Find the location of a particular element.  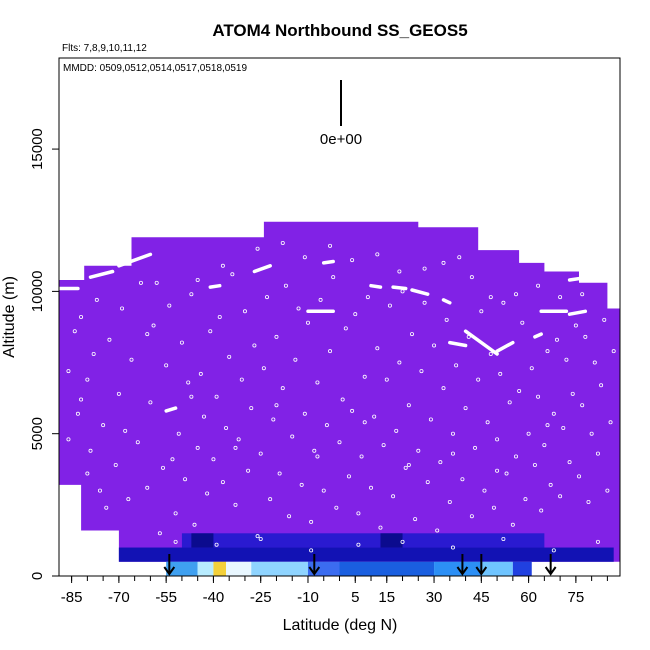

y-tick-label: 5000 is located at coordinates (37, 433).